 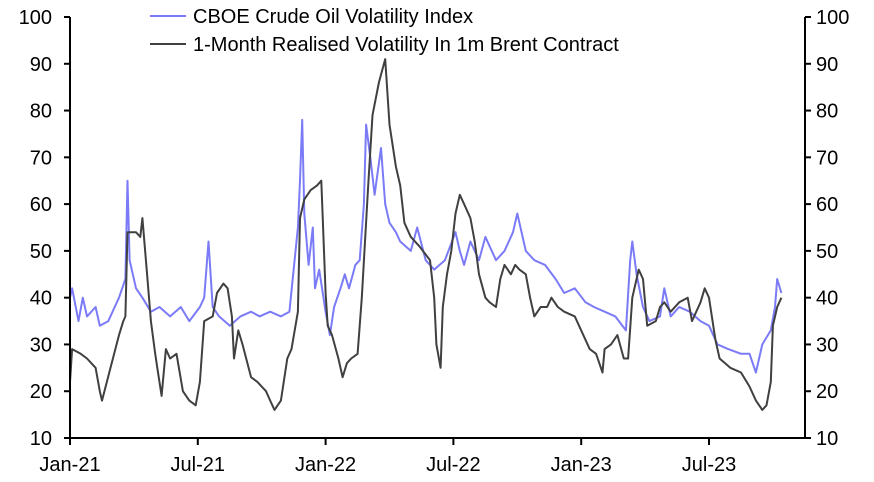 I want to click on right-y-tick-label: 100, so click(x=832, y=18).